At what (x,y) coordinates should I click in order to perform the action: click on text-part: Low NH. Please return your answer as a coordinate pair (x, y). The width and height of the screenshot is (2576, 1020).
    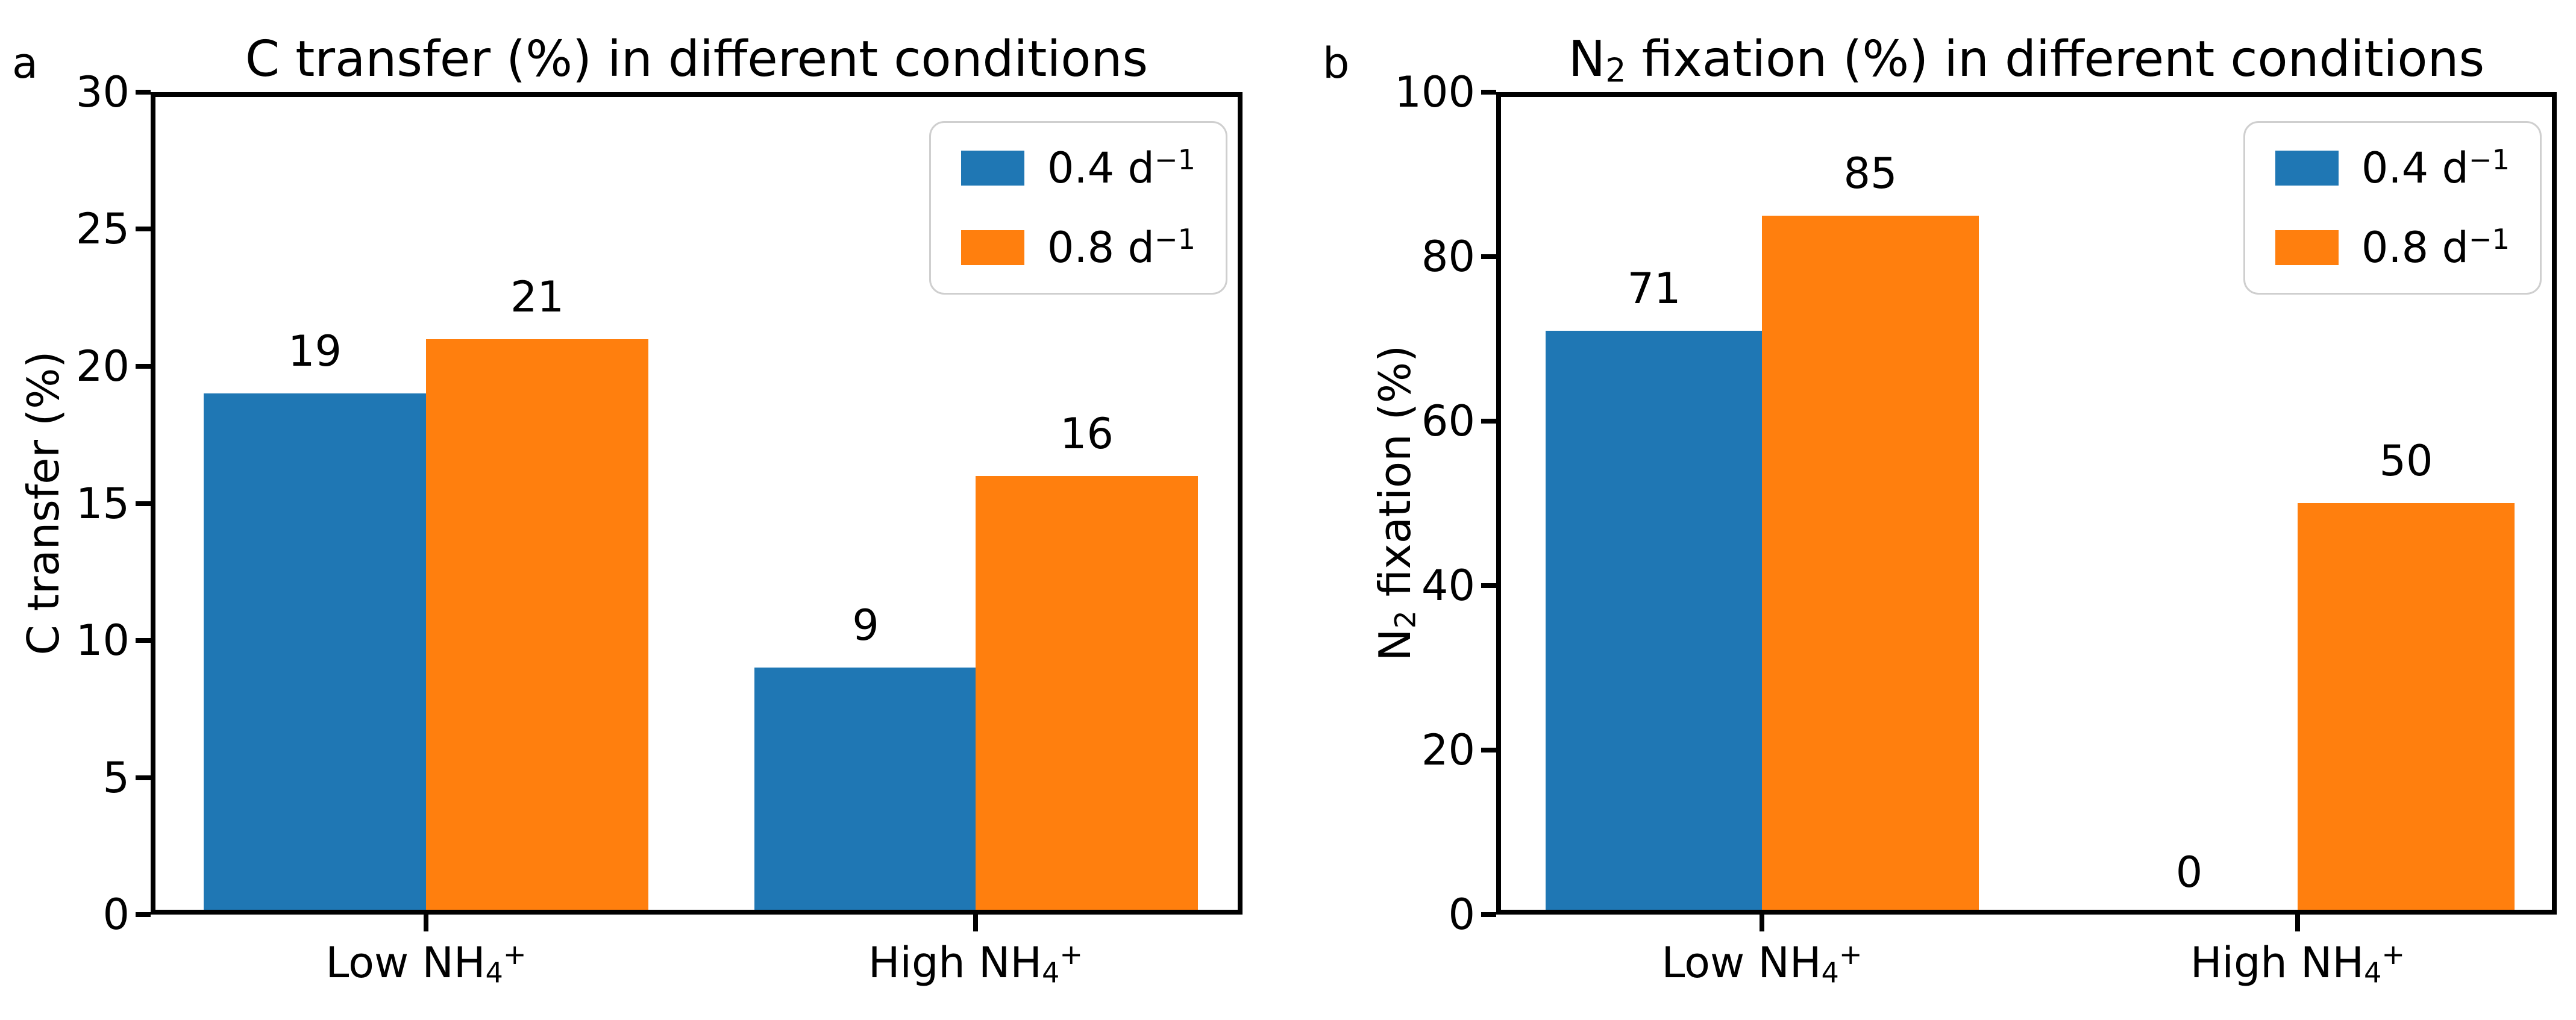
    Looking at the image, I should click on (405, 963).